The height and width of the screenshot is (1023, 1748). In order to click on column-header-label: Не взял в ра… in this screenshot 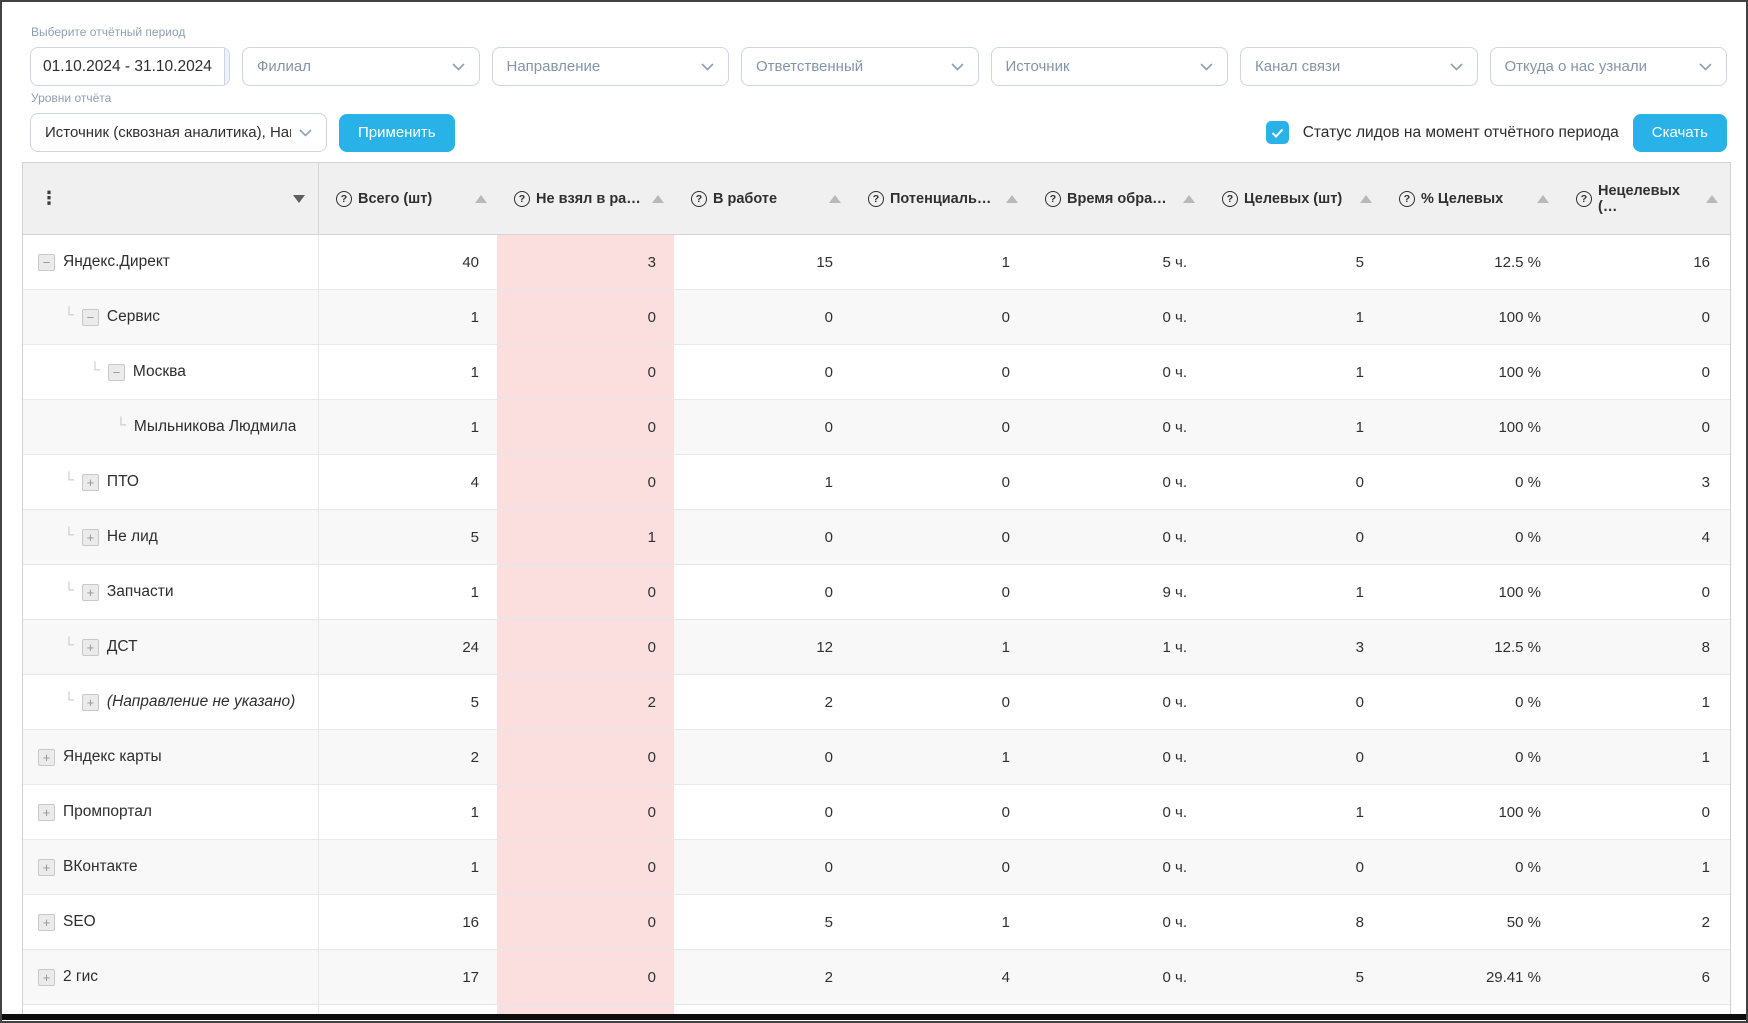, I will do `click(588, 198)`.